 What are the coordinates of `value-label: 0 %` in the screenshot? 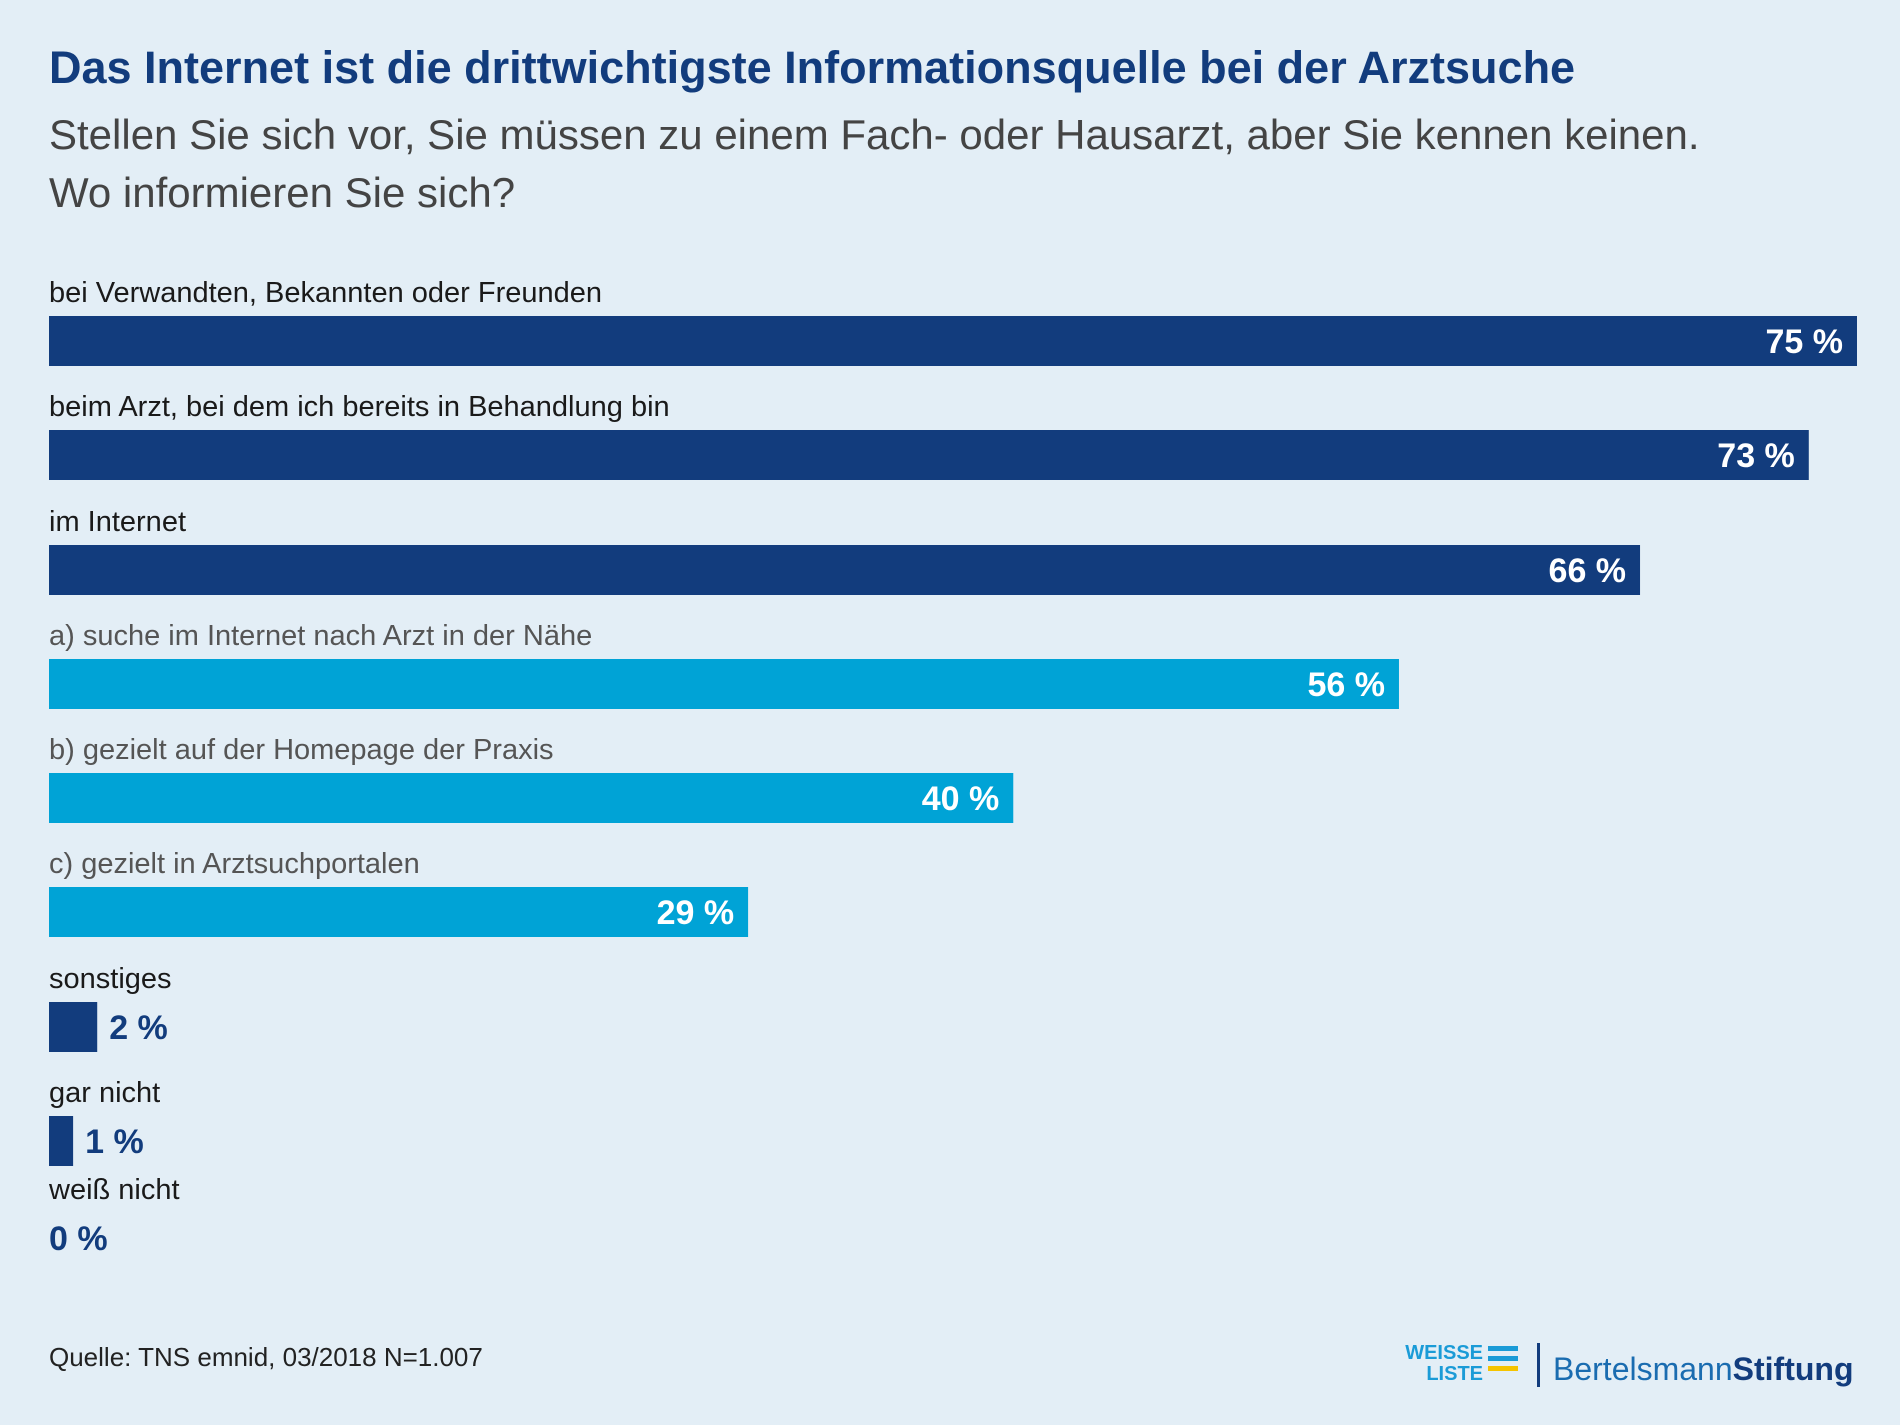 It's located at (78, 1239).